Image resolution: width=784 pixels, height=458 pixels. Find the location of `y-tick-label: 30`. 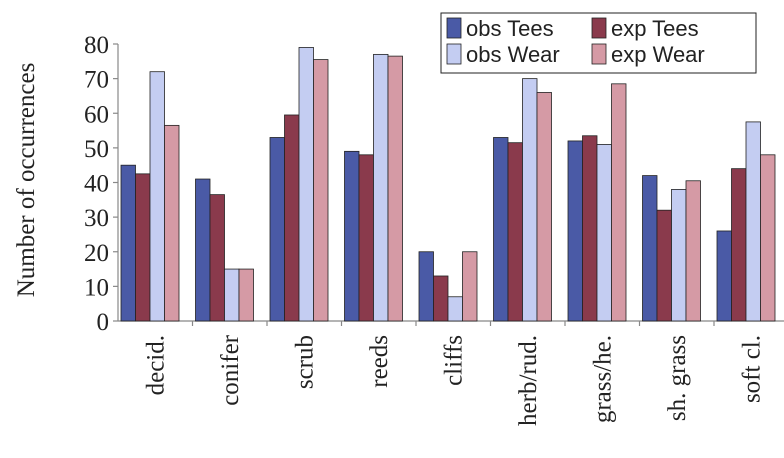

y-tick-label: 30 is located at coordinates (96, 218).